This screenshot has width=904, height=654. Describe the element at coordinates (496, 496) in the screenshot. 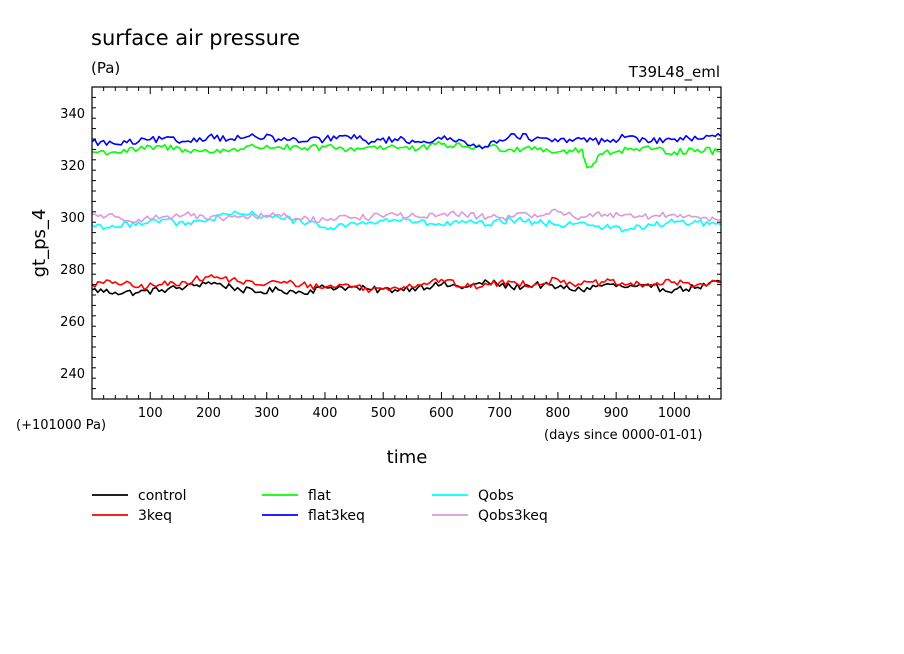

I see `legend-label-Qobs: Qobs` at that location.